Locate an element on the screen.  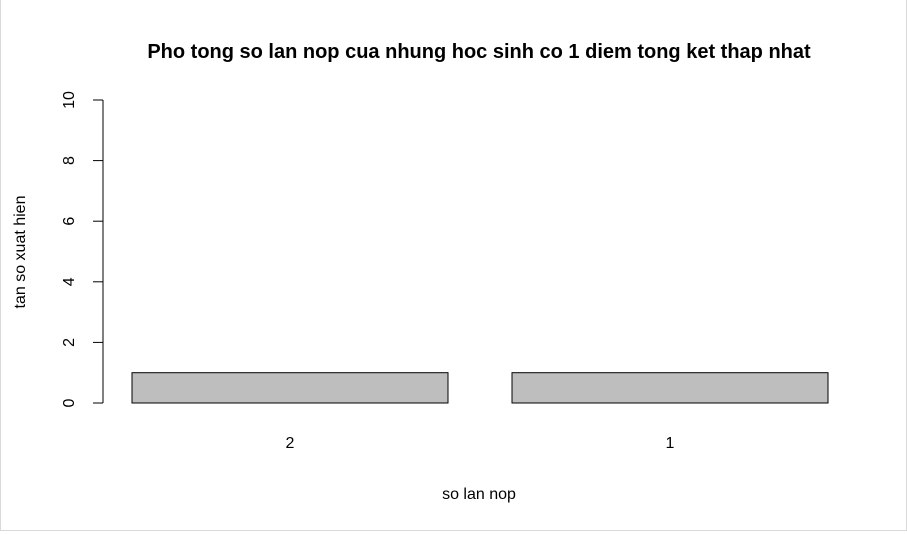
y-axis: 0 2 4 6 8 10 is located at coordinates (82, 249).